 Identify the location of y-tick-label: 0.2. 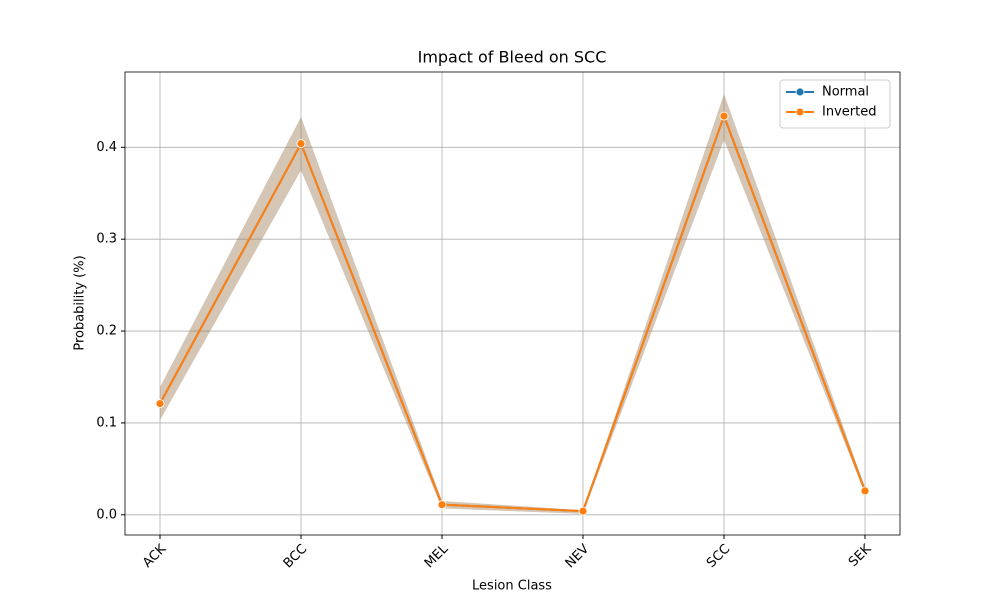
(106, 331).